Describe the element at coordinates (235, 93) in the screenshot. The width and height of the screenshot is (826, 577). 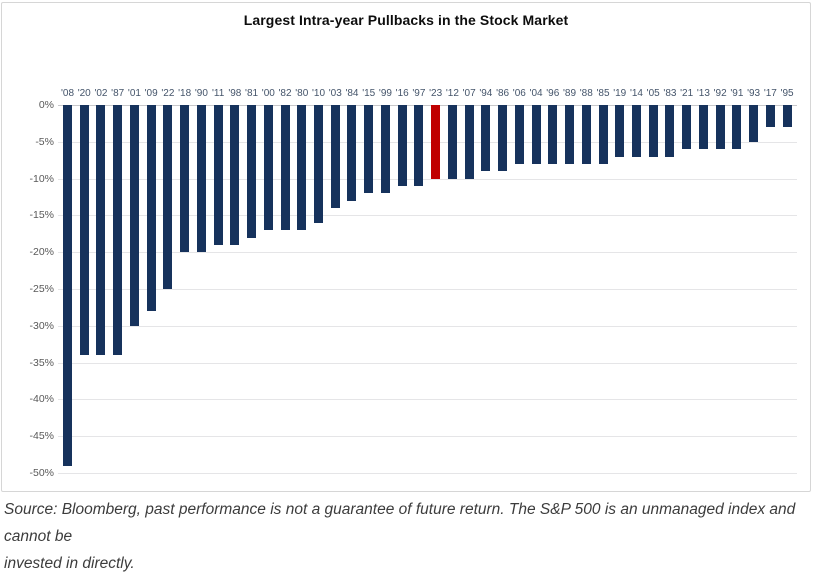
I see `x-category-label: '98` at that location.